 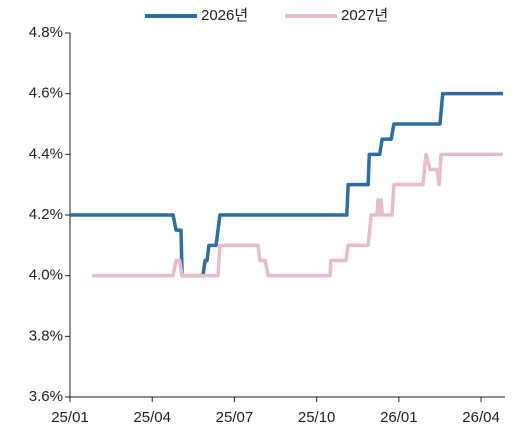 I want to click on y-tick-label: 3.8%, so click(x=46, y=335).